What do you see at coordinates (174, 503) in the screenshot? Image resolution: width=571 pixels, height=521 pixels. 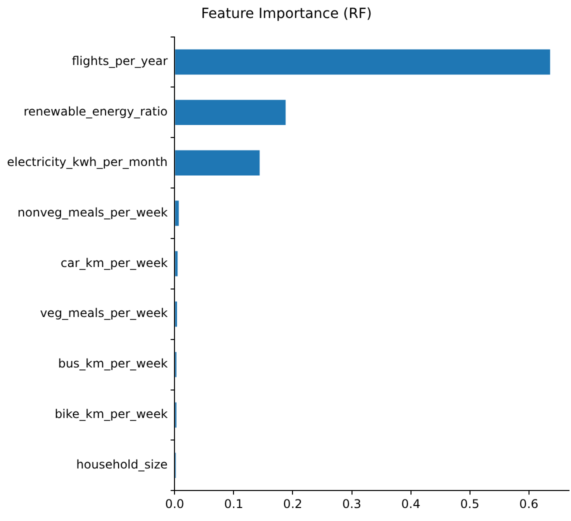 I see `x-tick-label: 0.0` at bounding box center [174, 503].